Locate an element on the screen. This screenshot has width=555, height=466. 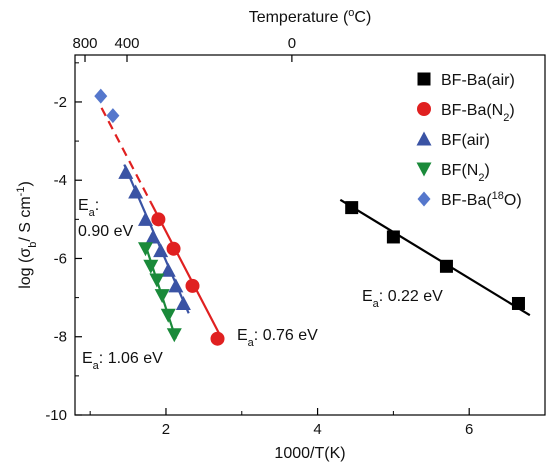
y-axis-title: log (σb/ S cm-1) is located at coordinates (27, 235).